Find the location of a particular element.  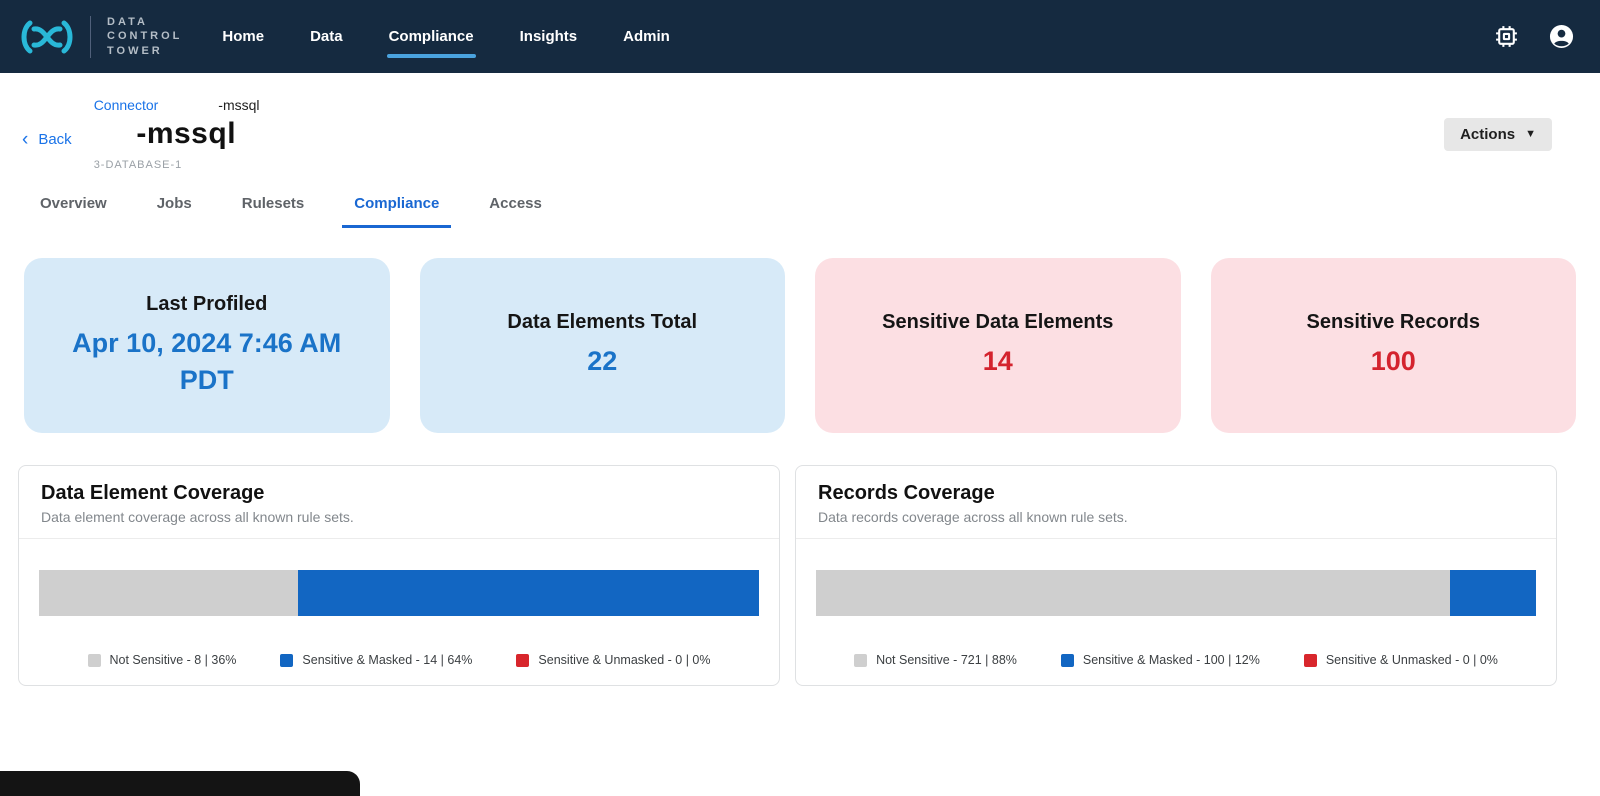

page-subtitle: 3-DATABASE-1 is located at coordinates (138, 165).